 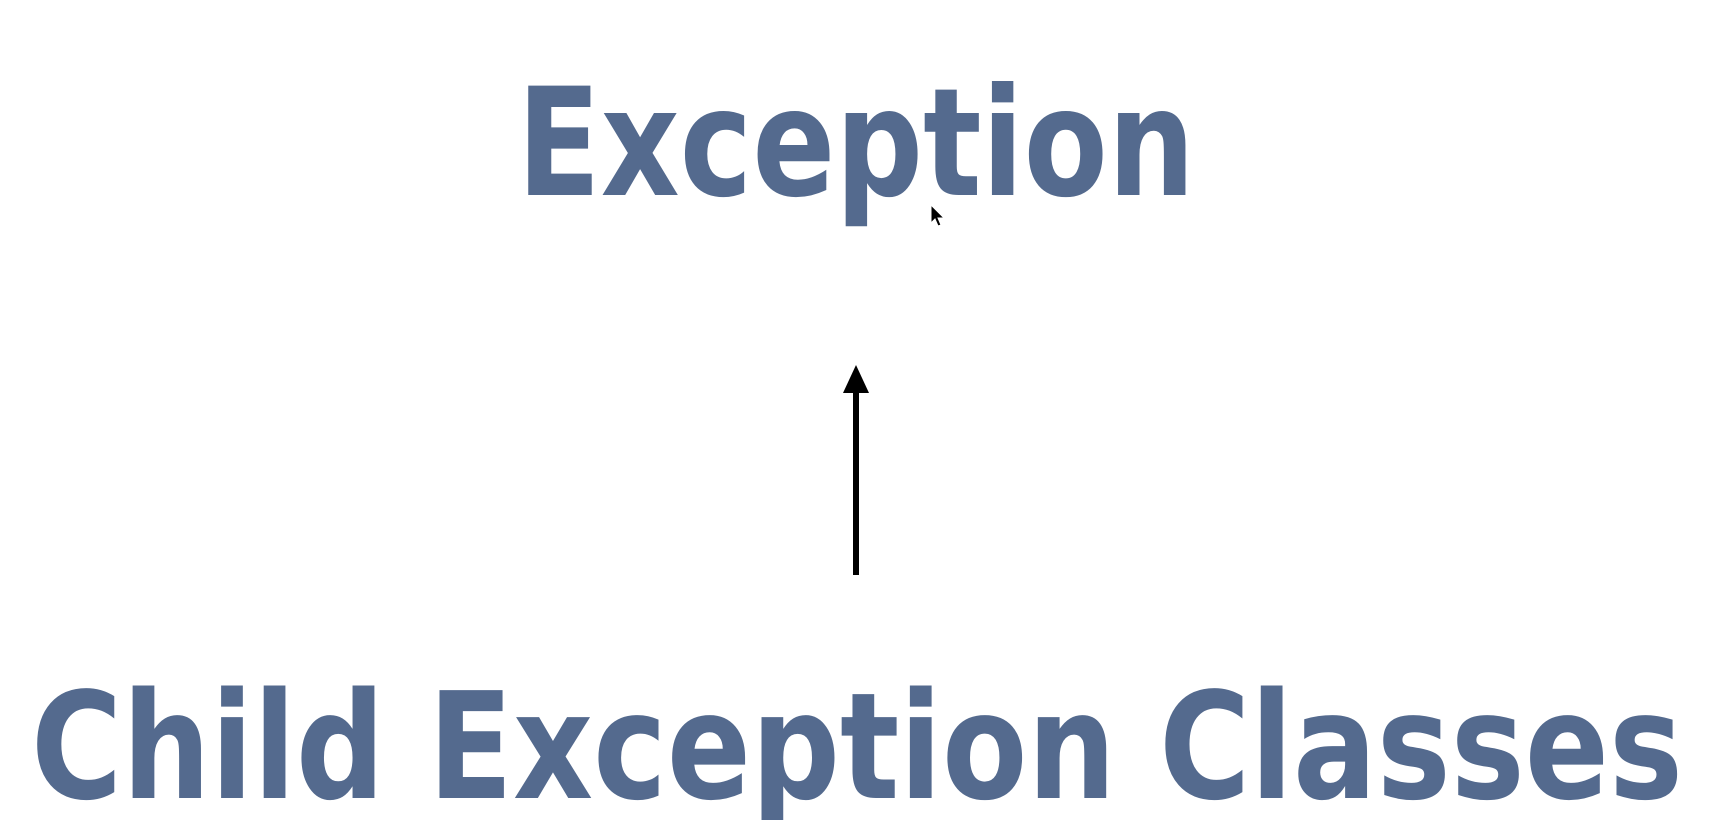 I want to click on mouse-cursor, so click(x=938, y=215).